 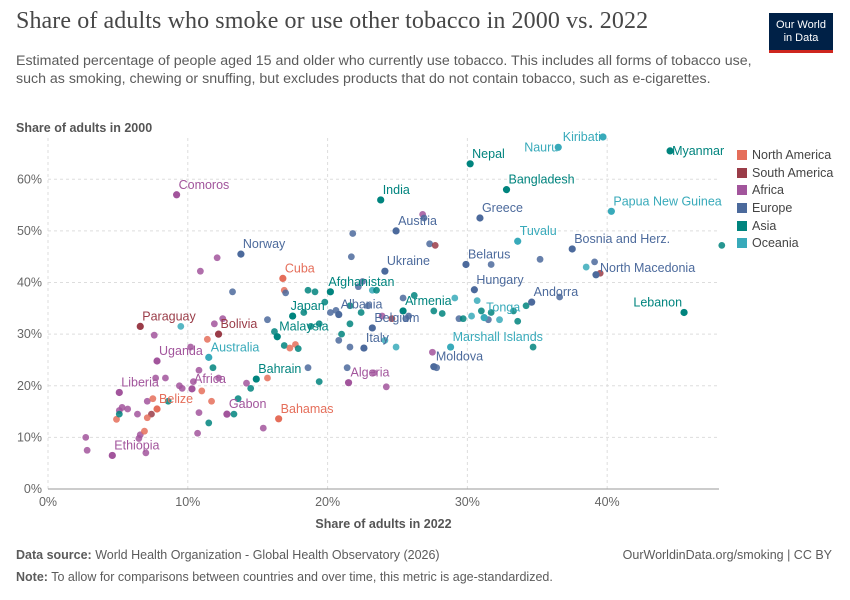 What do you see at coordinates (227, 414) in the screenshot?
I see `data-point-gabon` at bounding box center [227, 414].